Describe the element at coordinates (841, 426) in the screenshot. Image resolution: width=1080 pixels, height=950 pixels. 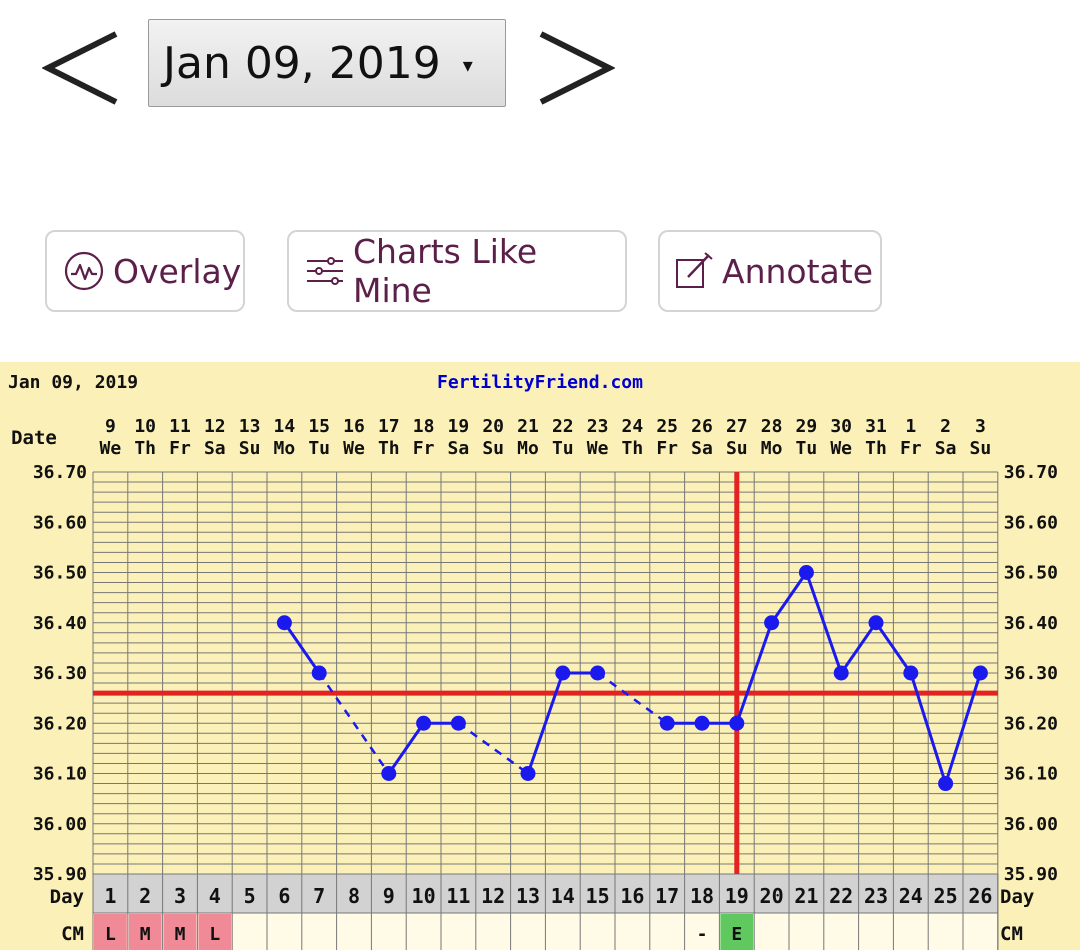
I see `date-label: 30` at that location.